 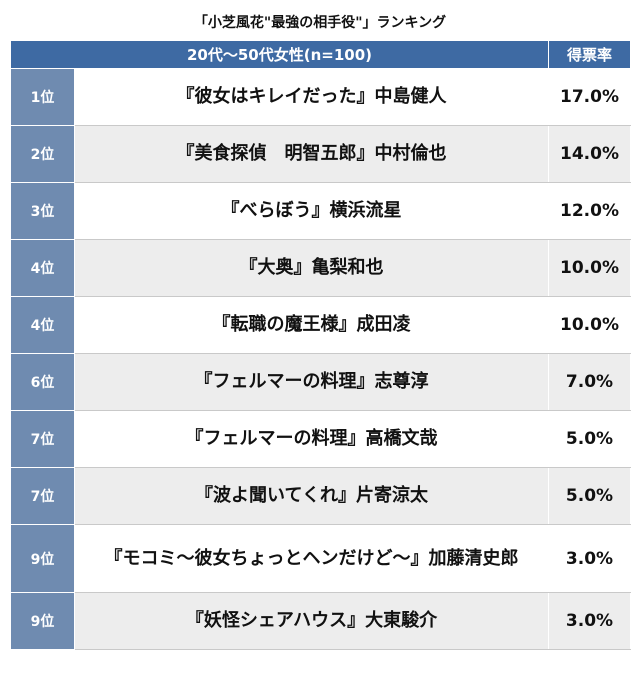 I want to click on work-actor-cell: 『フェルマーの料理』高橋文哉, so click(x=311, y=439).